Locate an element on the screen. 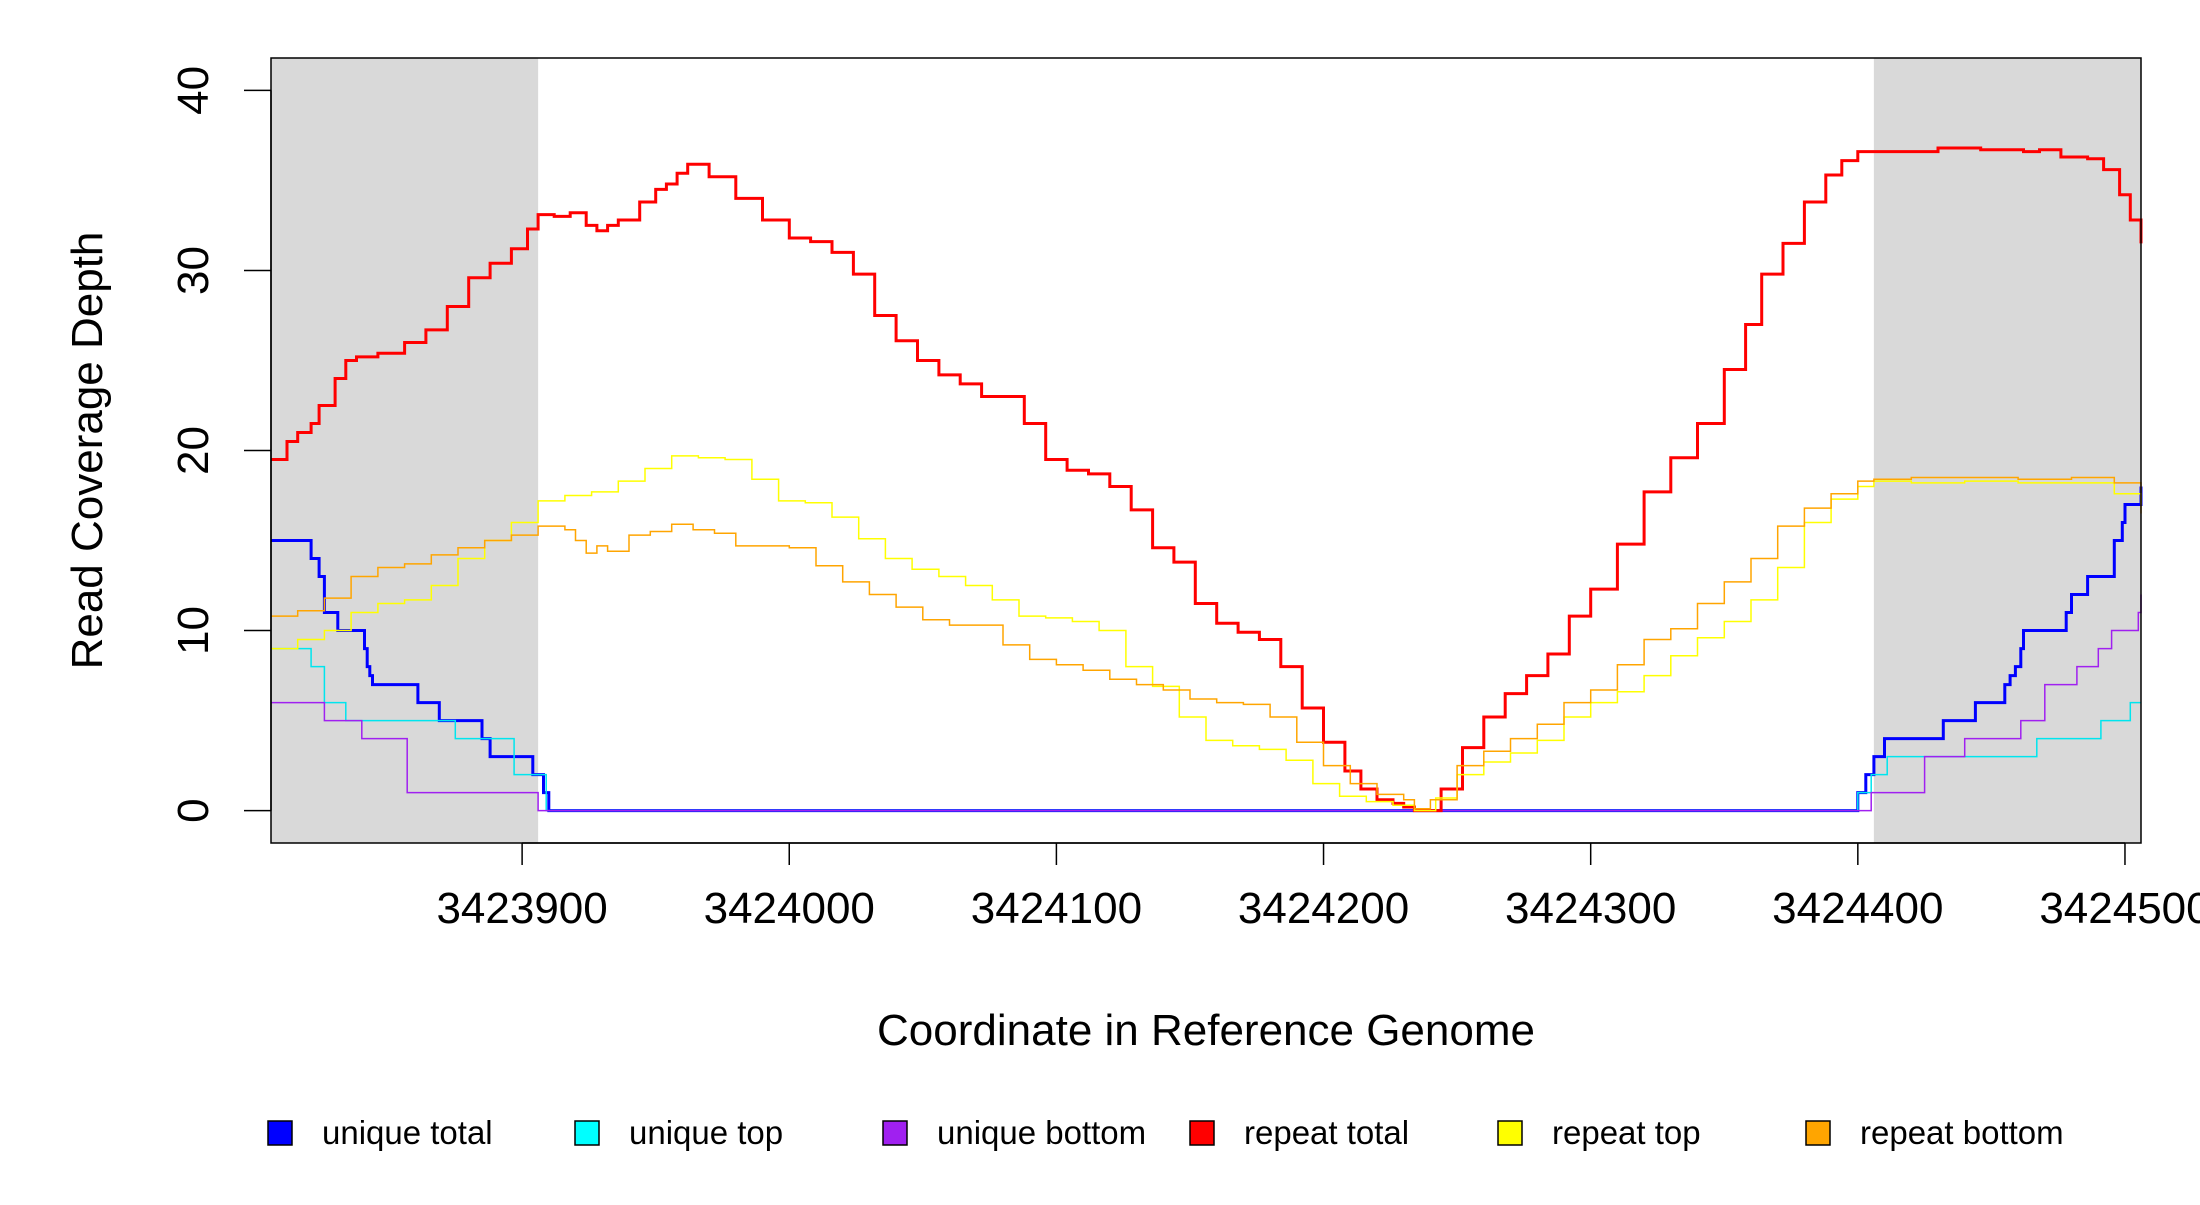  x-tick-label: 3423900 is located at coordinates (521, 908).